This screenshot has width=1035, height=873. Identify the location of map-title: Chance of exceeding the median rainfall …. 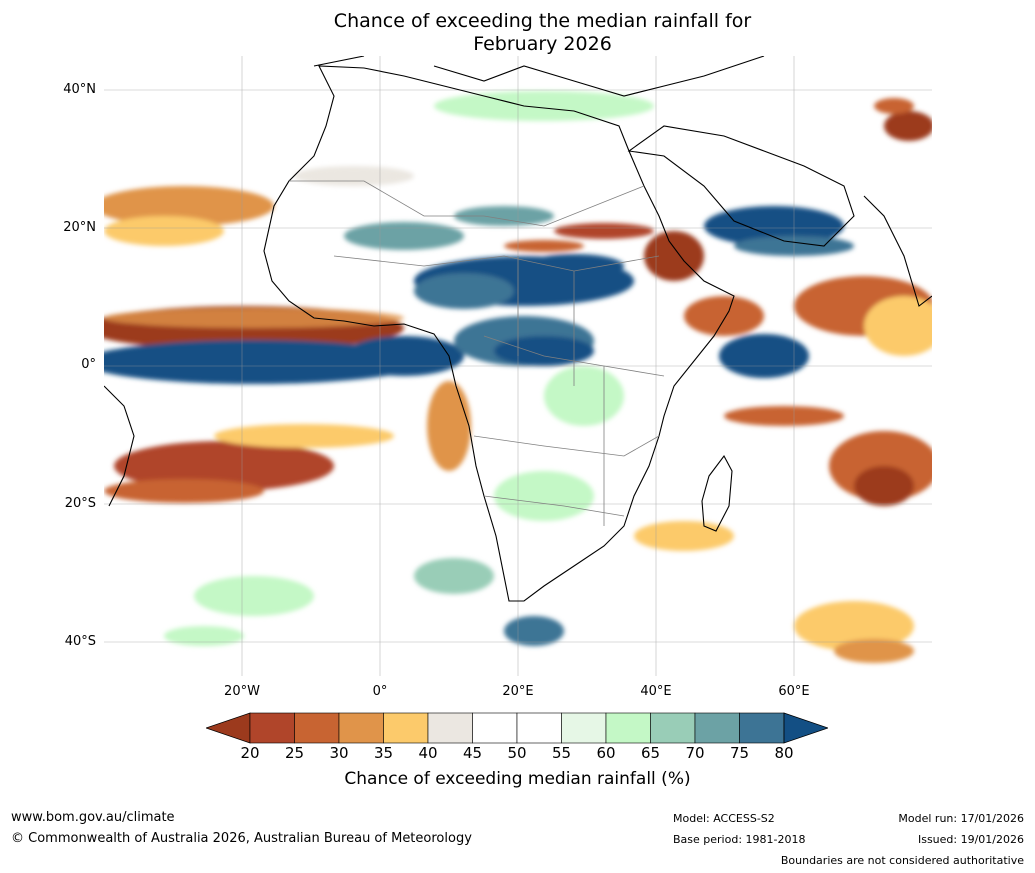
(517, 33).